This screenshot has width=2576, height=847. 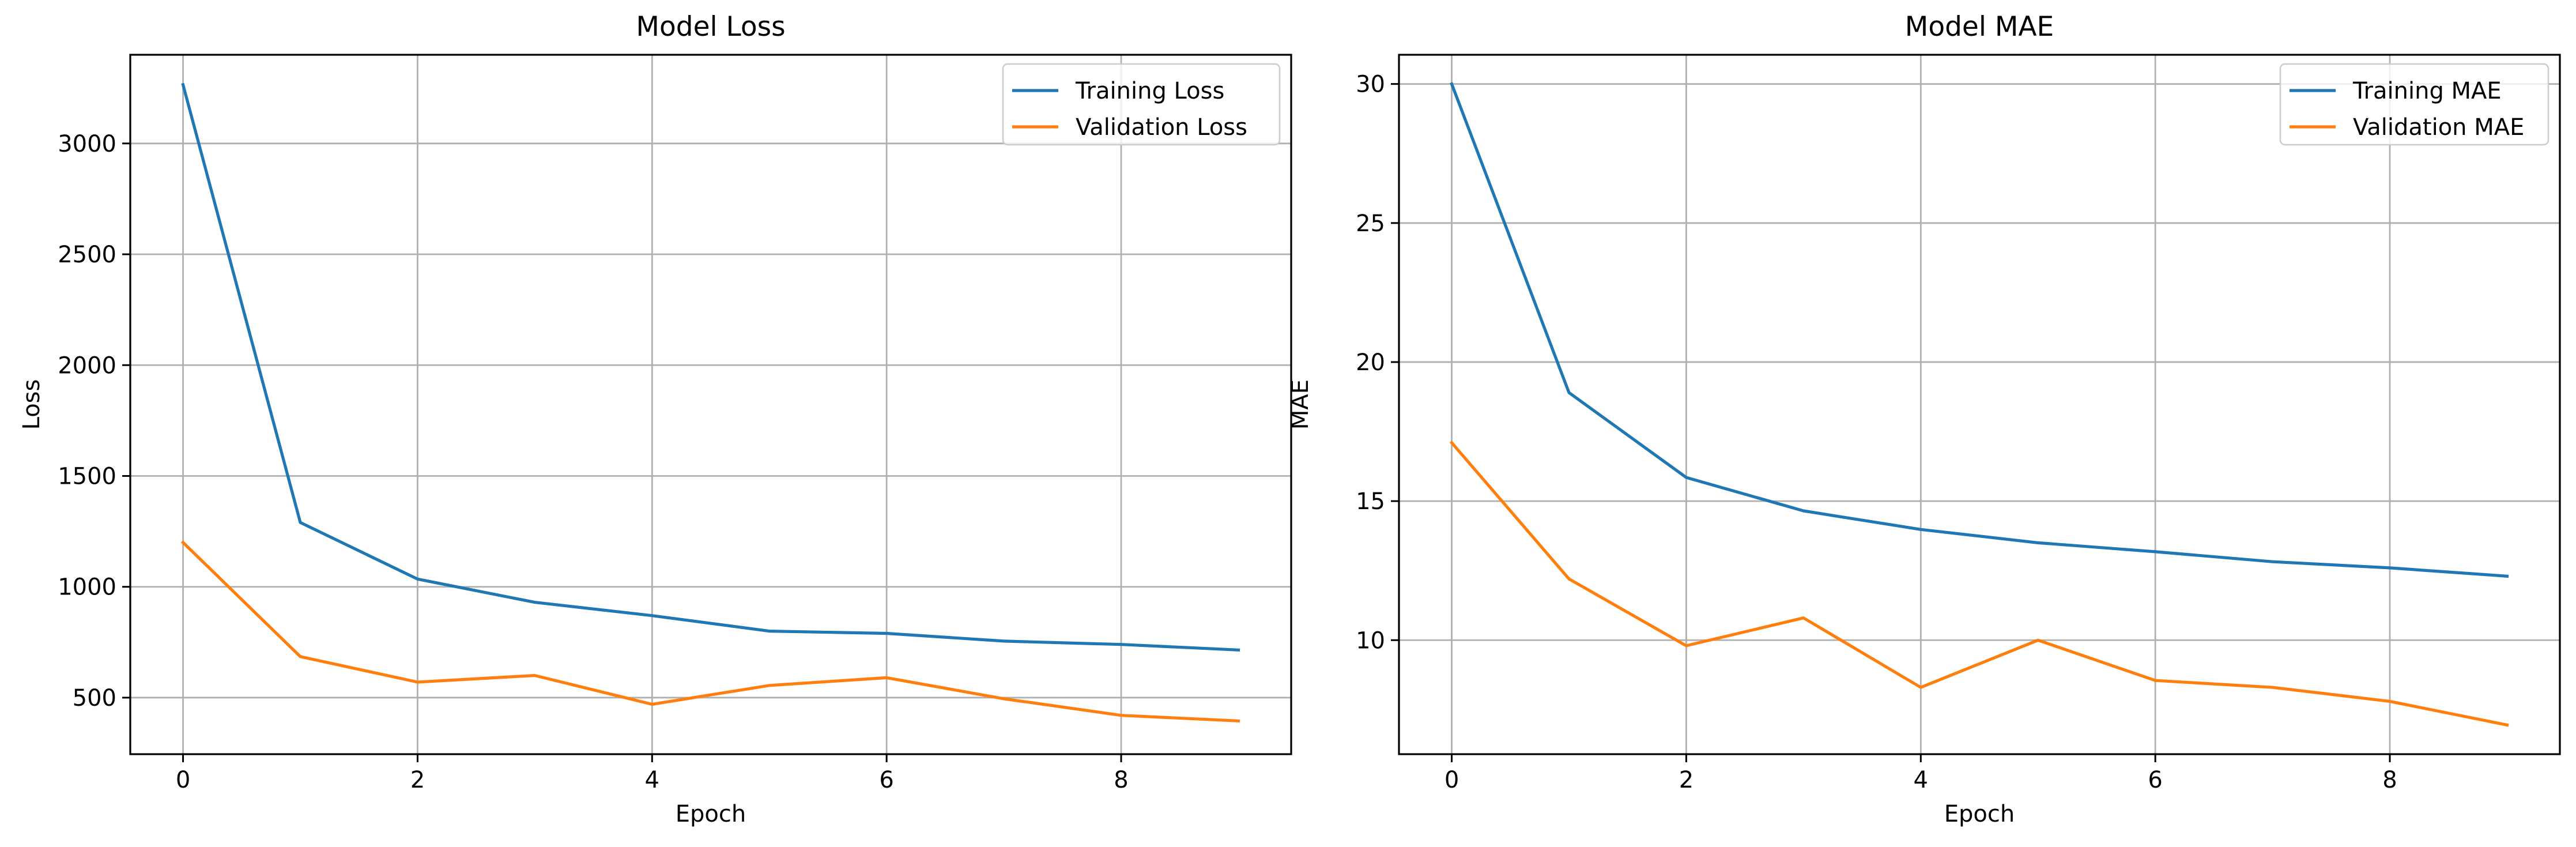 What do you see at coordinates (87, 365) in the screenshot?
I see `loss-y-tick-label: 2000` at bounding box center [87, 365].